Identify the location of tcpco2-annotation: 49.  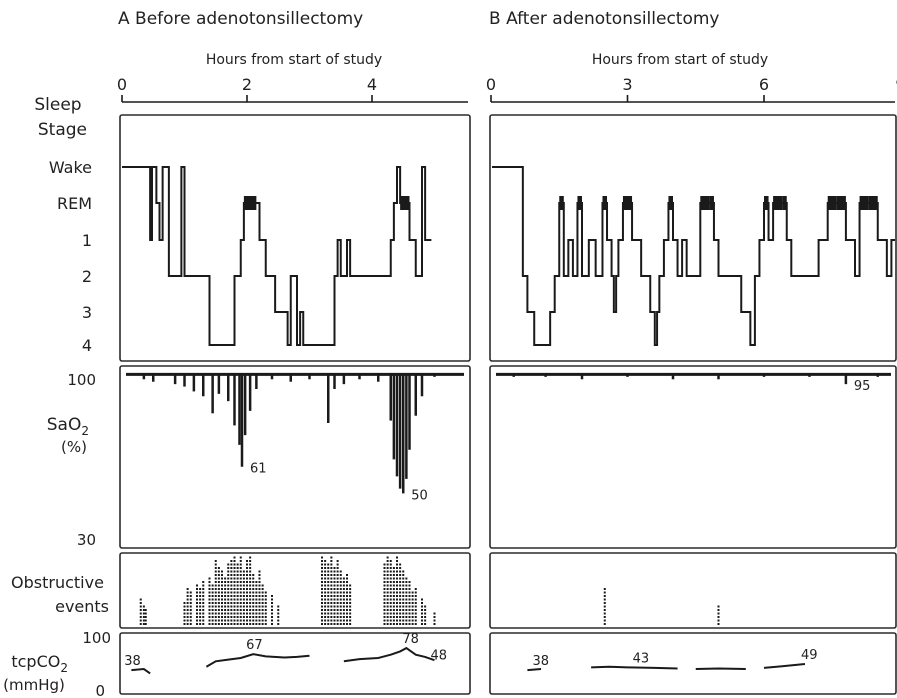
(809, 655).